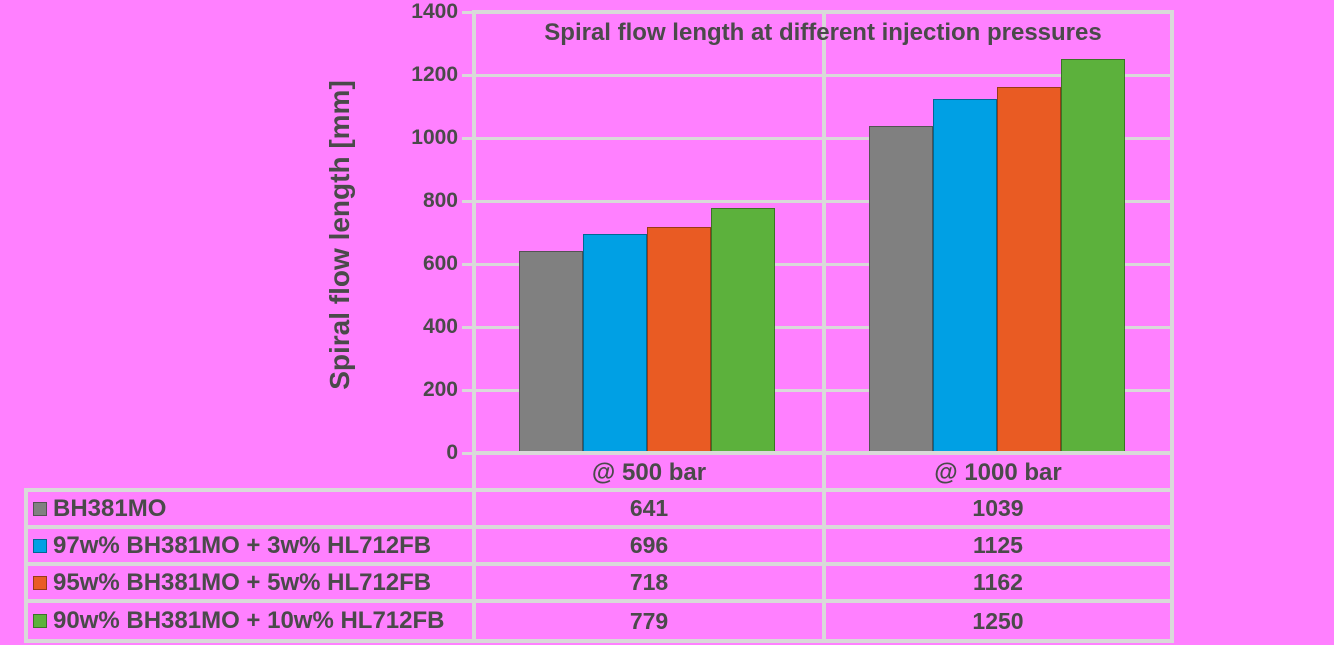 The height and width of the screenshot is (645, 1334). Describe the element at coordinates (649, 472) in the screenshot. I see `x-category-label: @ 500 bar` at that location.